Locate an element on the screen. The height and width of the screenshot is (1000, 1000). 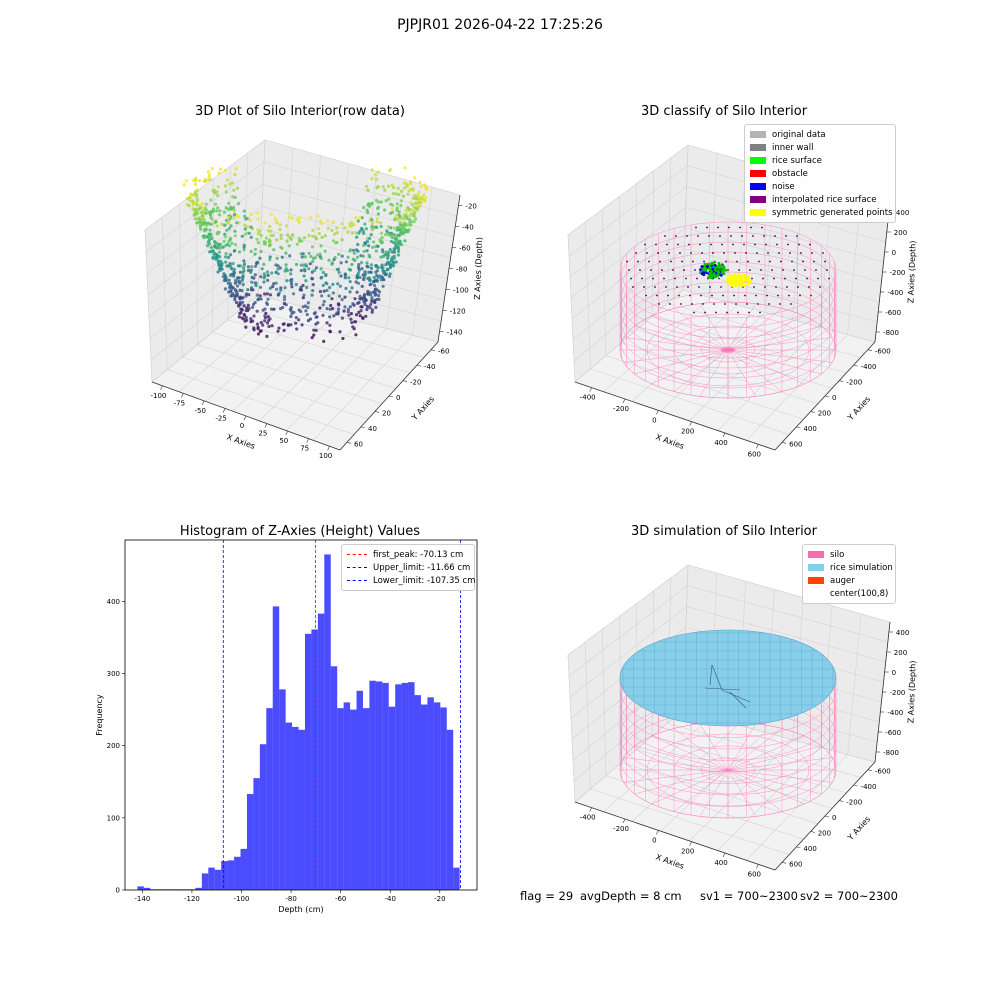
rice-surface-points is located at coordinates (713, 270).